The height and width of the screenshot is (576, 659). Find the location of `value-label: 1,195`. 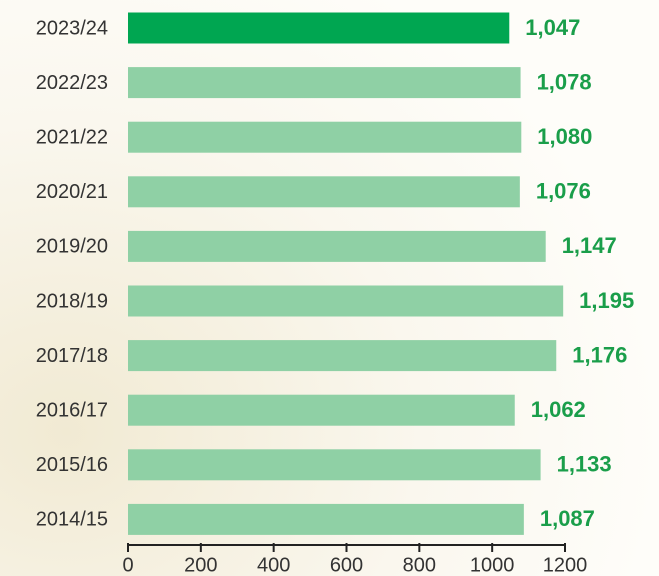

value-label: 1,195 is located at coordinates (606, 300).